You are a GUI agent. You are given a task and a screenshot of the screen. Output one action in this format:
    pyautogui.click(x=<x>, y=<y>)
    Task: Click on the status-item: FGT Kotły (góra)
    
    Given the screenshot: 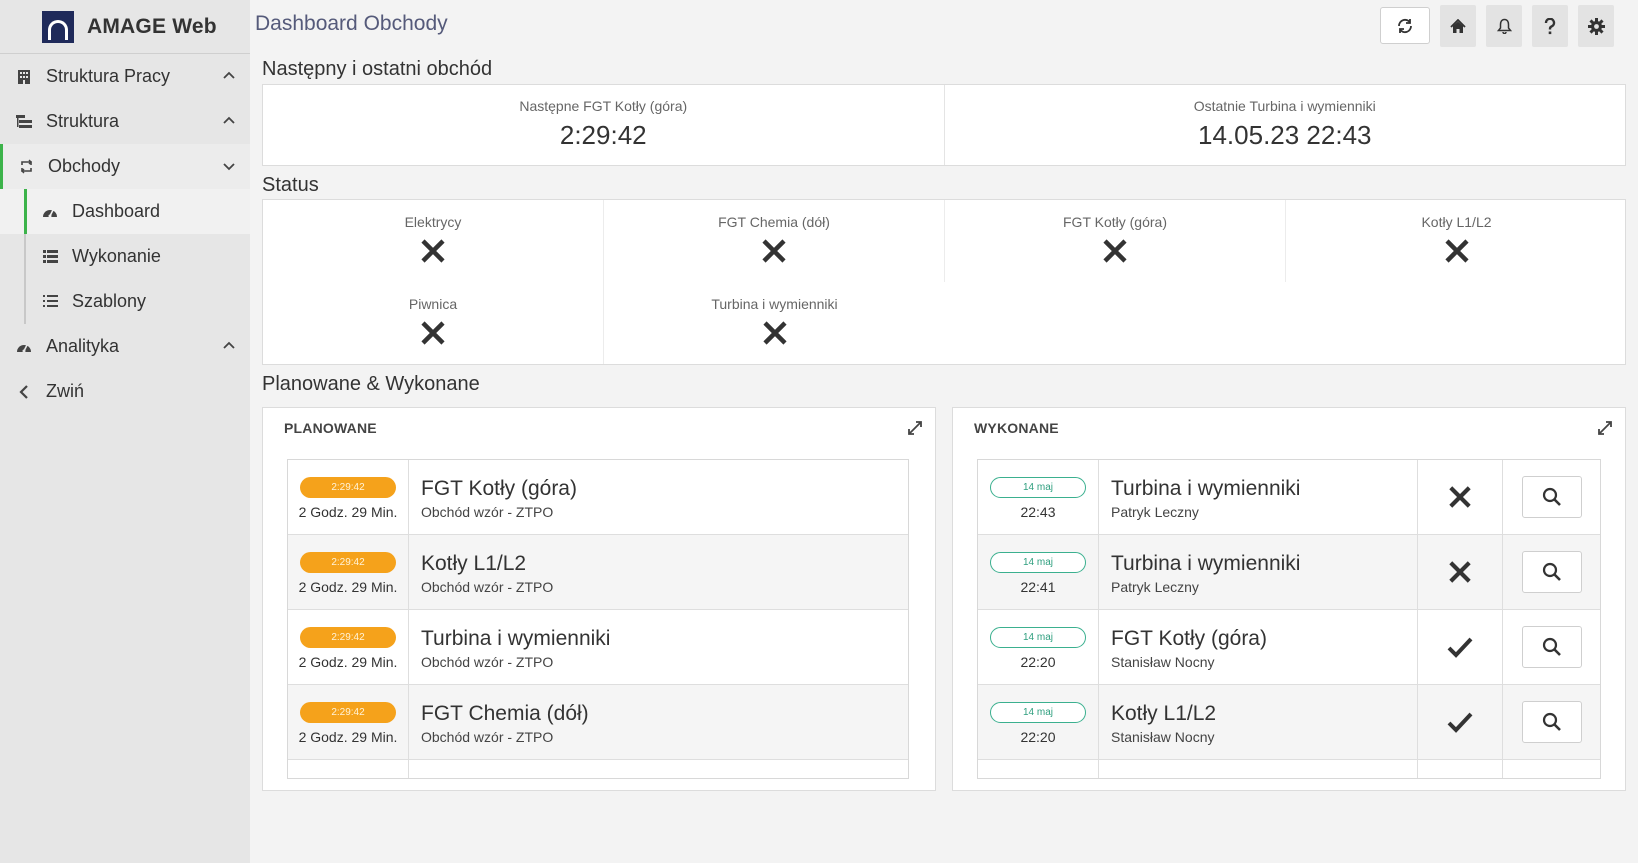 What is the action you would take?
    pyautogui.click(x=1115, y=241)
    